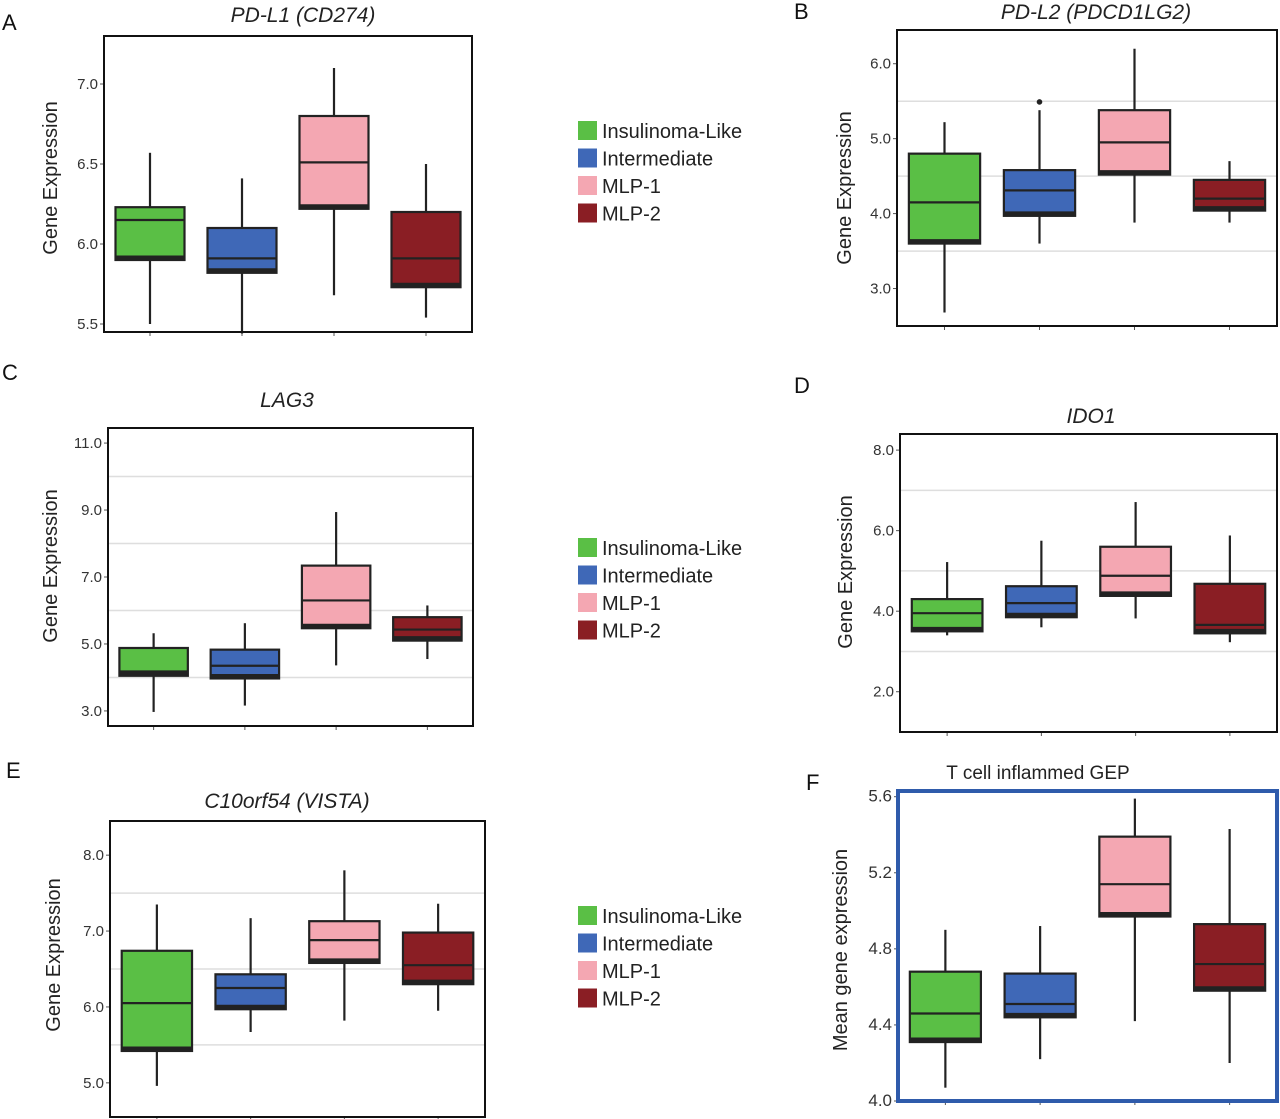  I want to click on panel-letter-b: B, so click(801, 12).